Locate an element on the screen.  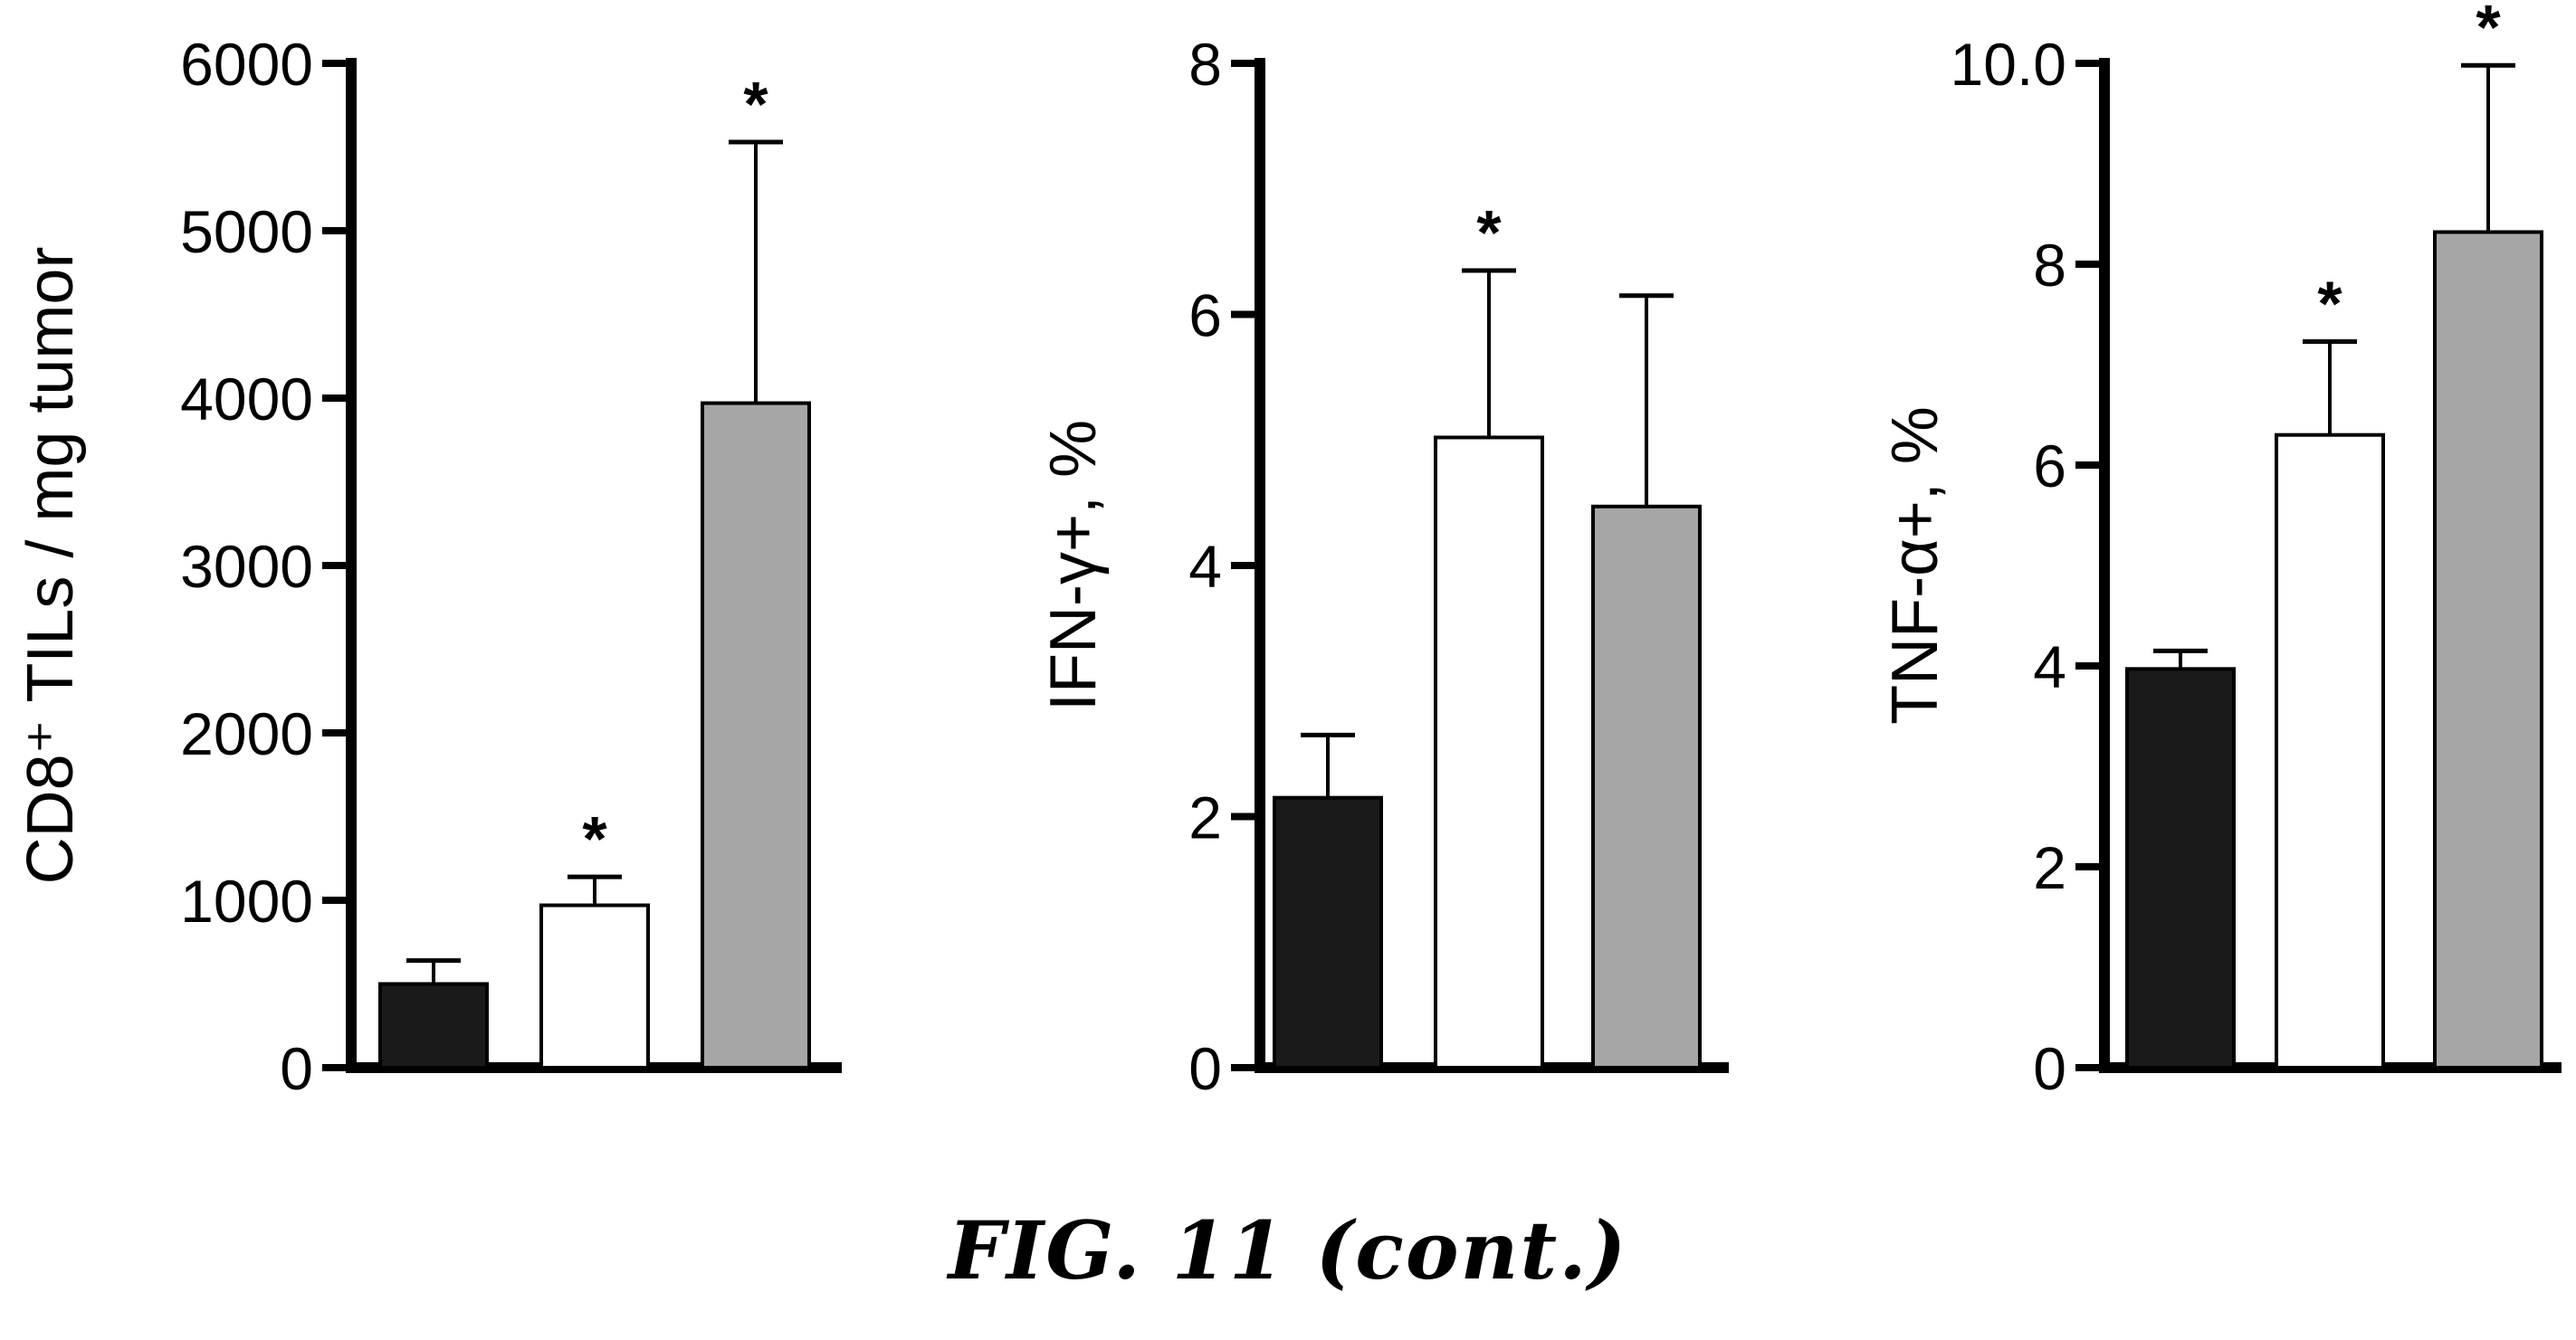
y-tick-label: 6000 is located at coordinates (247, 64).